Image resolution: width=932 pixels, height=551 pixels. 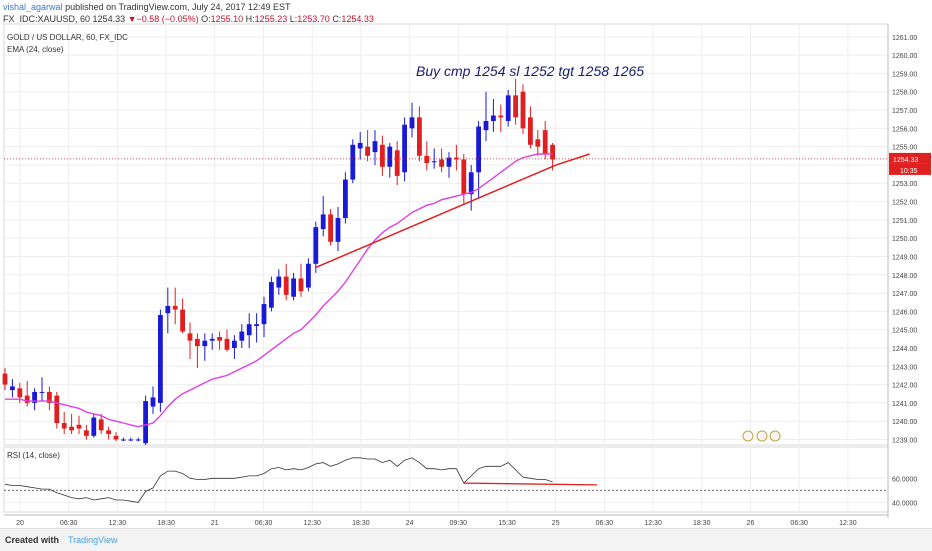 I want to click on price-tick-label: 1250.00, so click(x=904, y=239).